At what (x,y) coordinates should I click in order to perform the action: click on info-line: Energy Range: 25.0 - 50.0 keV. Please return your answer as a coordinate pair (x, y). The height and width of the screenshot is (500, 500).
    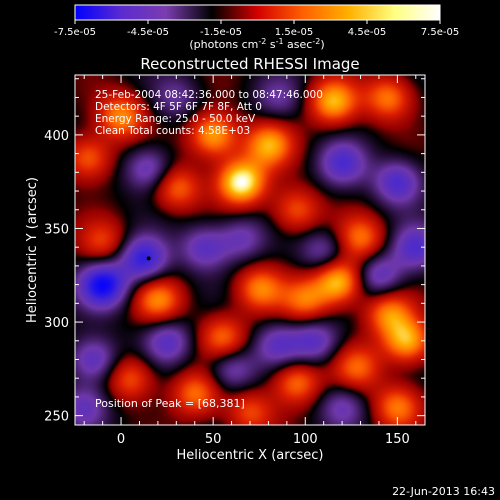
    Looking at the image, I should click on (175, 119).